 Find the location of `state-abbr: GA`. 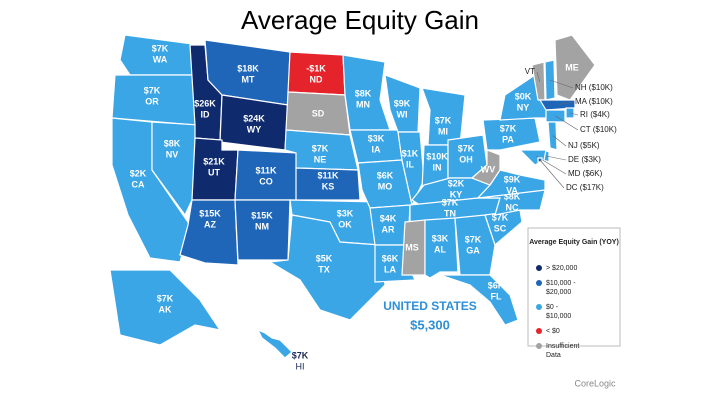

state-abbr: GA is located at coordinates (473, 250).